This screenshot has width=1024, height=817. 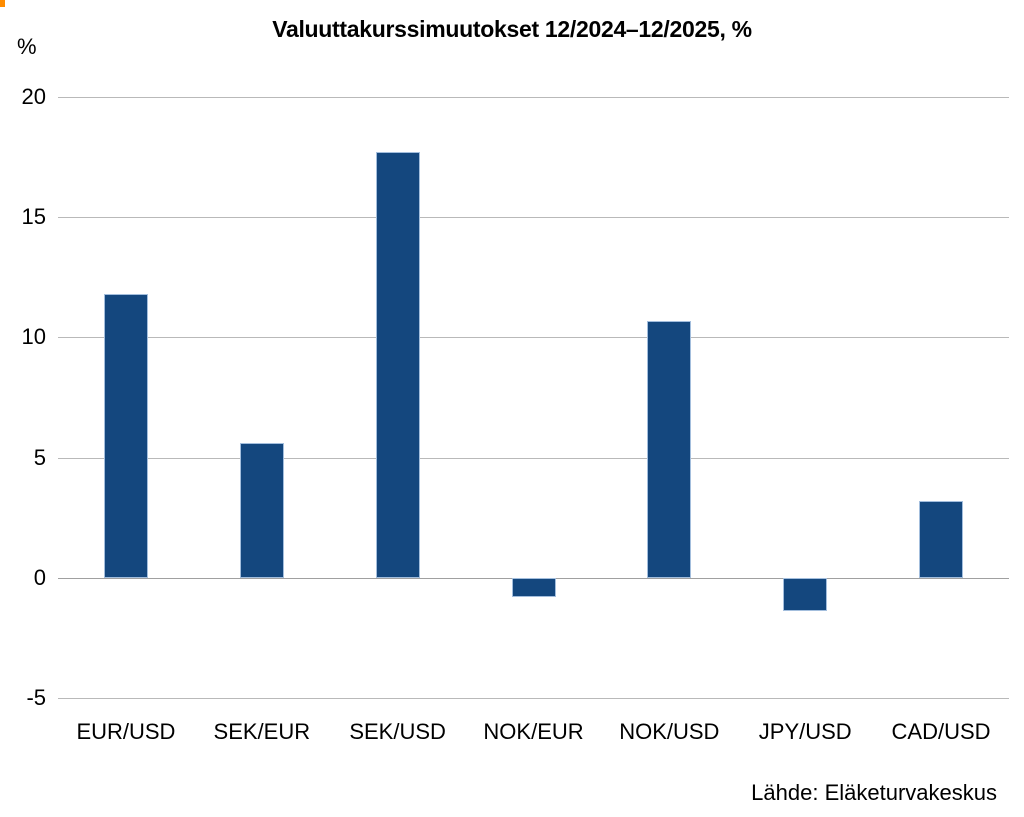 What do you see at coordinates (36, 697) in the screenshot?
I see `y-tick-label: -5` at bounding box center [36, 697].